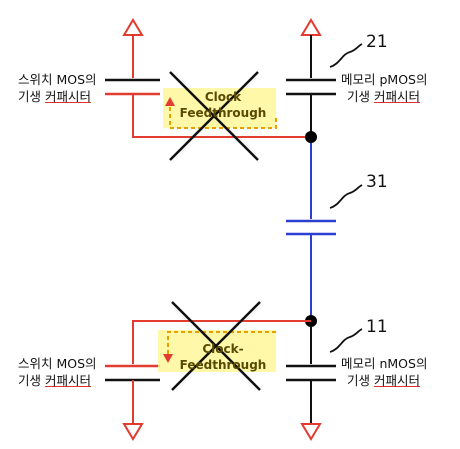  Describe the element at coordinates (133, 27) in the screenshot. I see `switch-top-supply-arrow` at that location.